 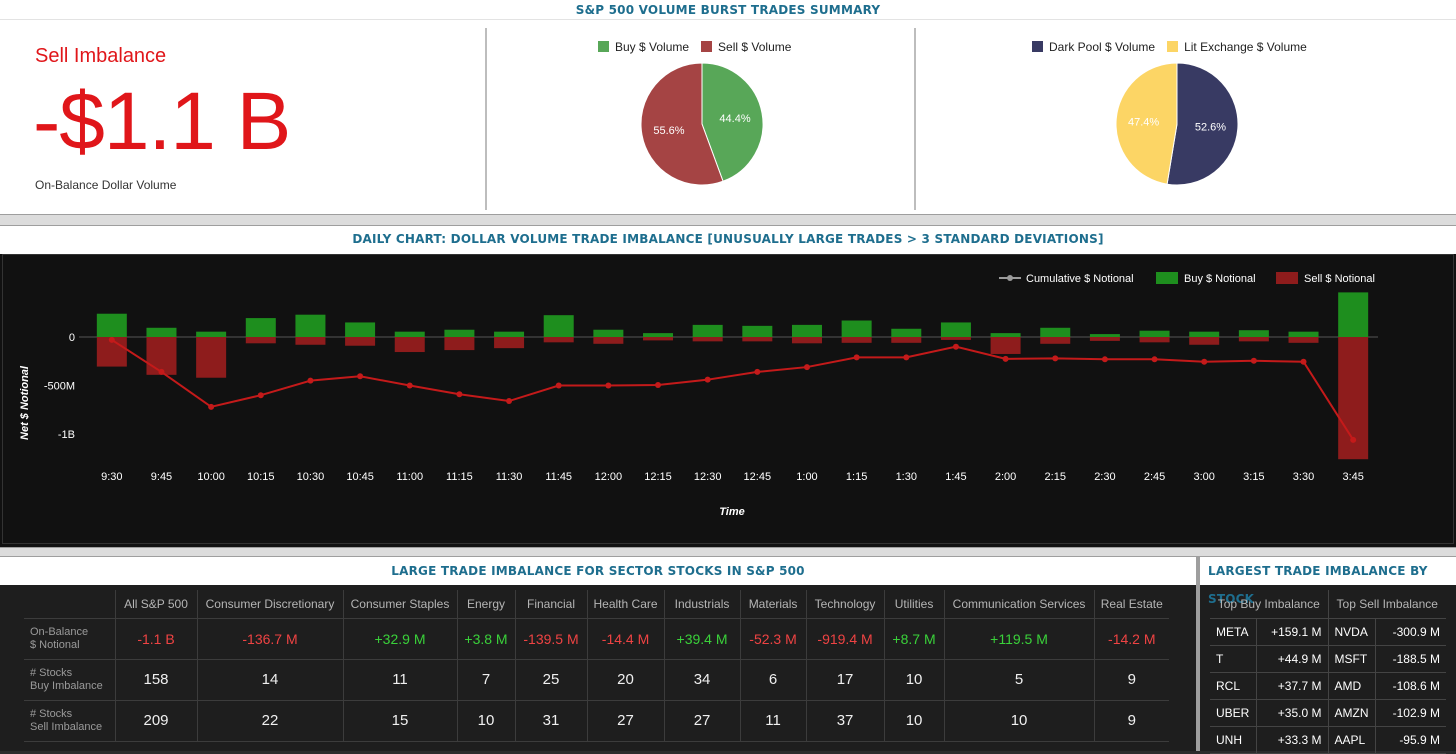 What do you see at coordinates (1080, 279) in the screenshot?
I see `legend-label-cumulative: Cumulative $ Notional` at bounding box center [1080, 279].